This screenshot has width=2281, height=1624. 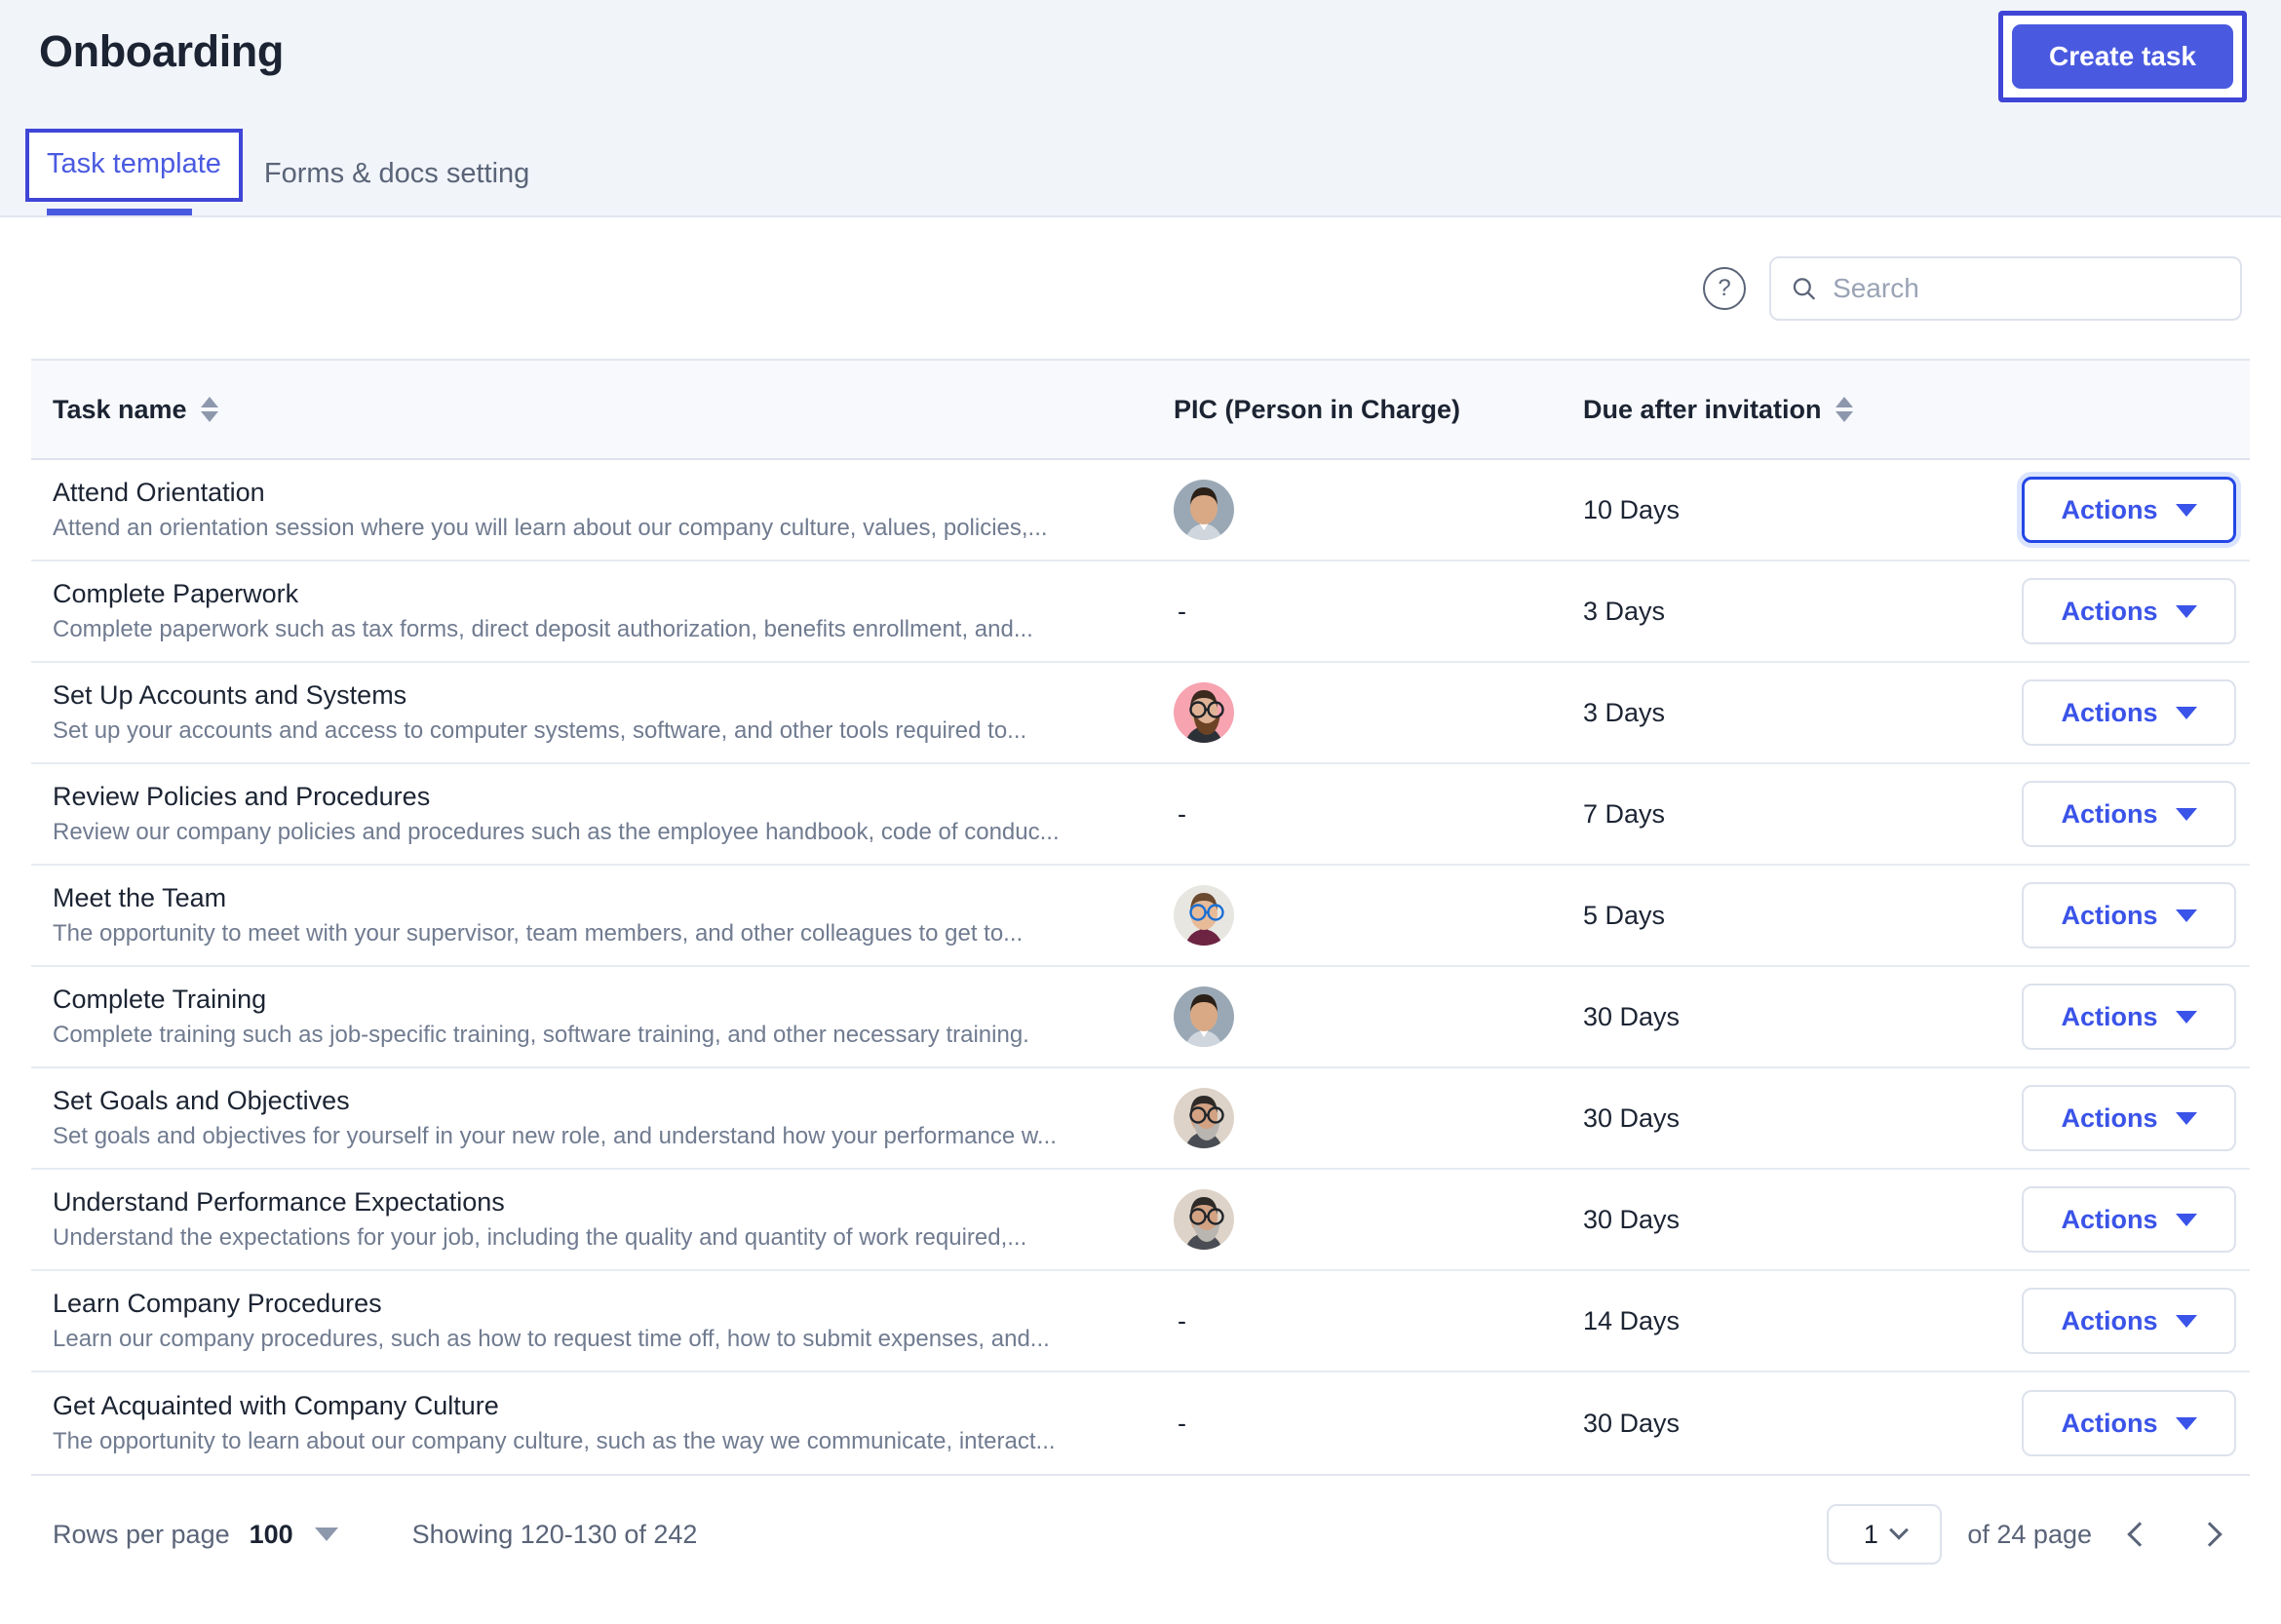 What do you see at coordinates (1625, 814) in the screenshot?
I see `cell-due-after-invitation: 7 Days` at bounding box center [1625, 814].